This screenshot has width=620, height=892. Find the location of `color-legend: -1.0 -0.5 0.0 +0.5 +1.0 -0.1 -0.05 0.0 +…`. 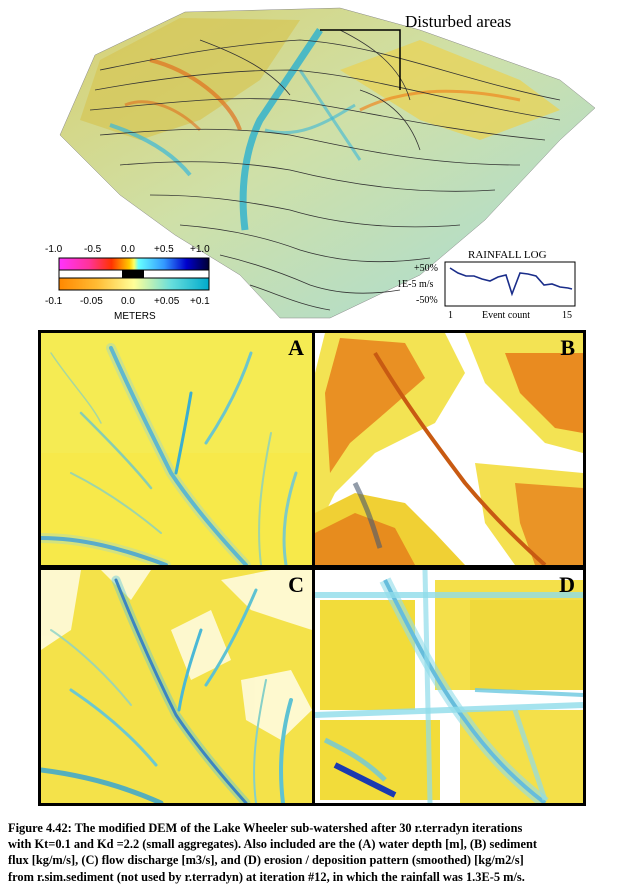

color-legend: -1.0 -0.5 0.0 +0.5 +1.0 -0.1 -0.05 0.0 +… is located at coordinates (127, 283).